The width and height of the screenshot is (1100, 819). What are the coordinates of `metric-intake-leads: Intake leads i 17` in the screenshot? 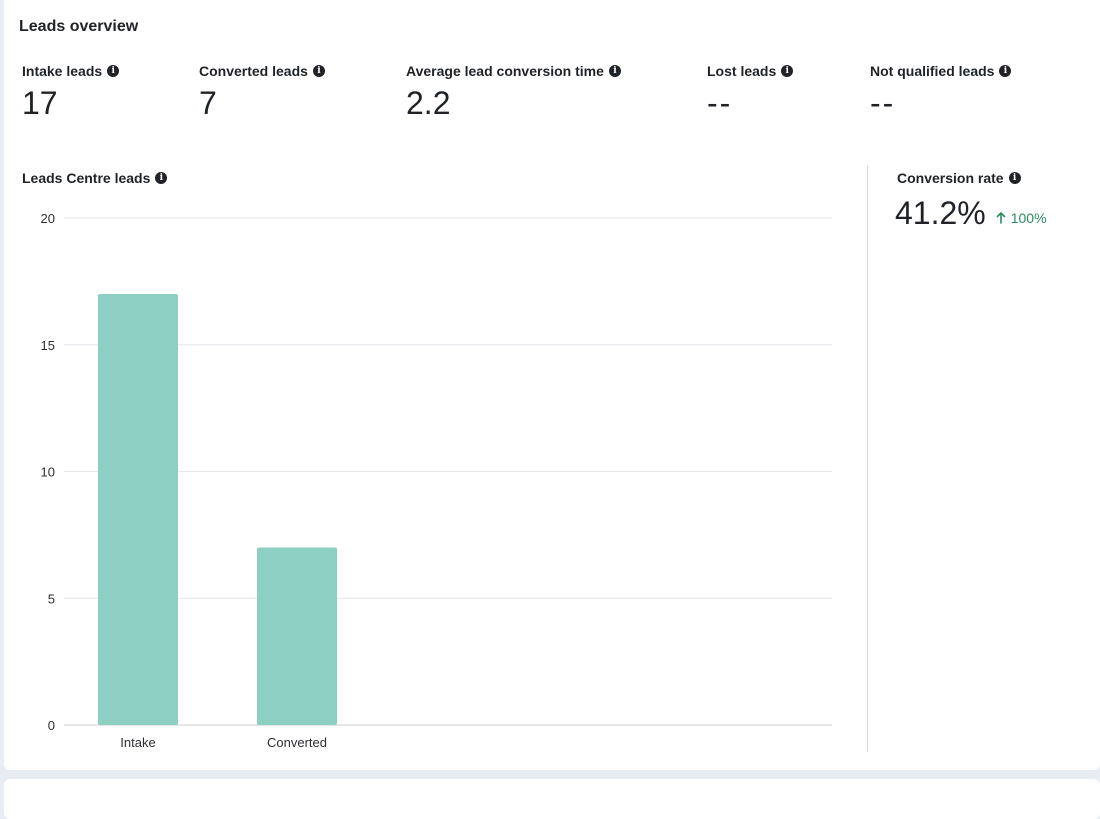 It's located at (71, 92).